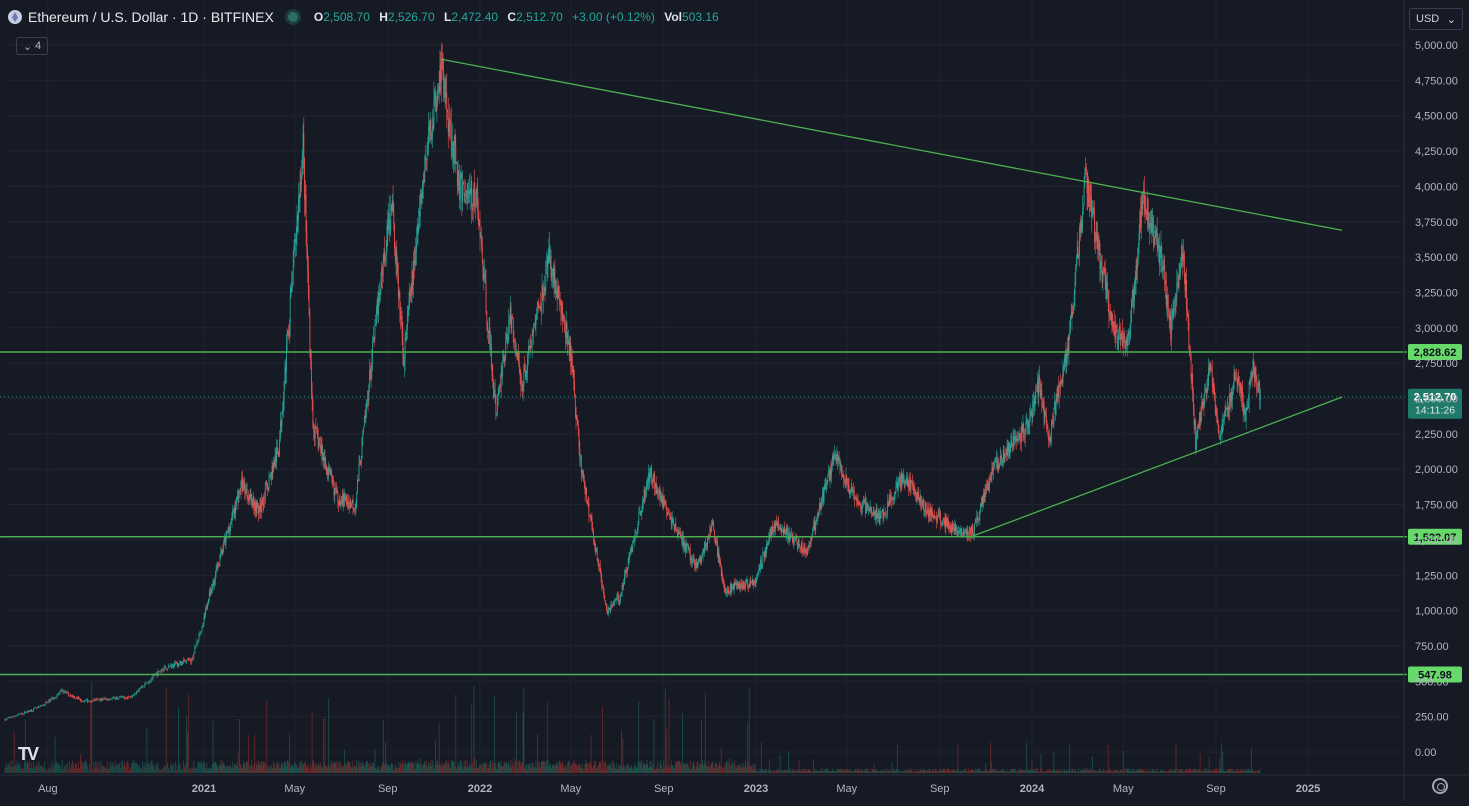 Image resolution: width=1469 pixels, height=806 pixels. What do you see at coordinates (292, 17) in the screenshot?
I see `market-status-icon` at bounding box center [292, 17].